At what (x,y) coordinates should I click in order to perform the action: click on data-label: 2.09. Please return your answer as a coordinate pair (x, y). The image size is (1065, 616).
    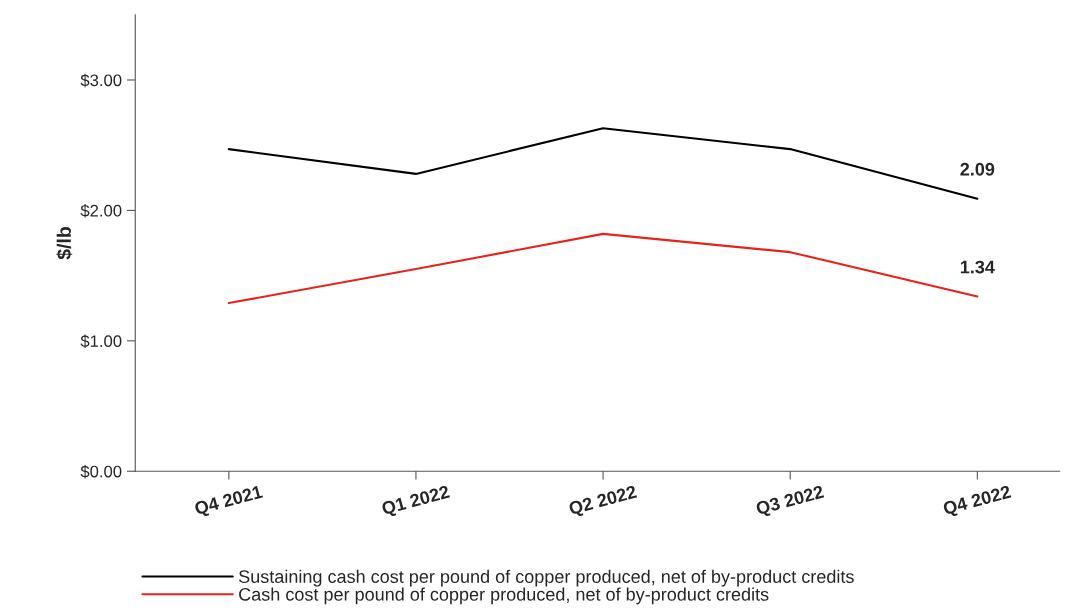
    Looking at the image, I should click on (977, 169).